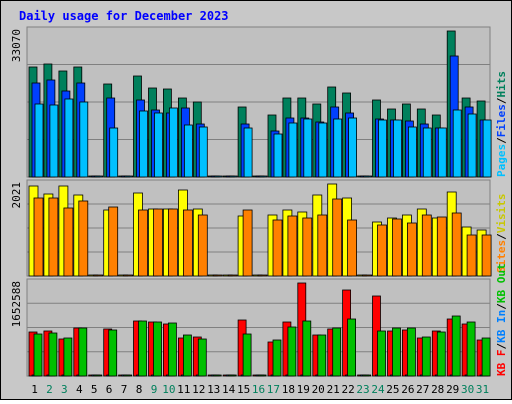 The image size is (512, 404). What do you see at coordinates (16, 45) in the screenshot?
I see `y-axis-max-label: 33070` at bounding box center [16, 45].